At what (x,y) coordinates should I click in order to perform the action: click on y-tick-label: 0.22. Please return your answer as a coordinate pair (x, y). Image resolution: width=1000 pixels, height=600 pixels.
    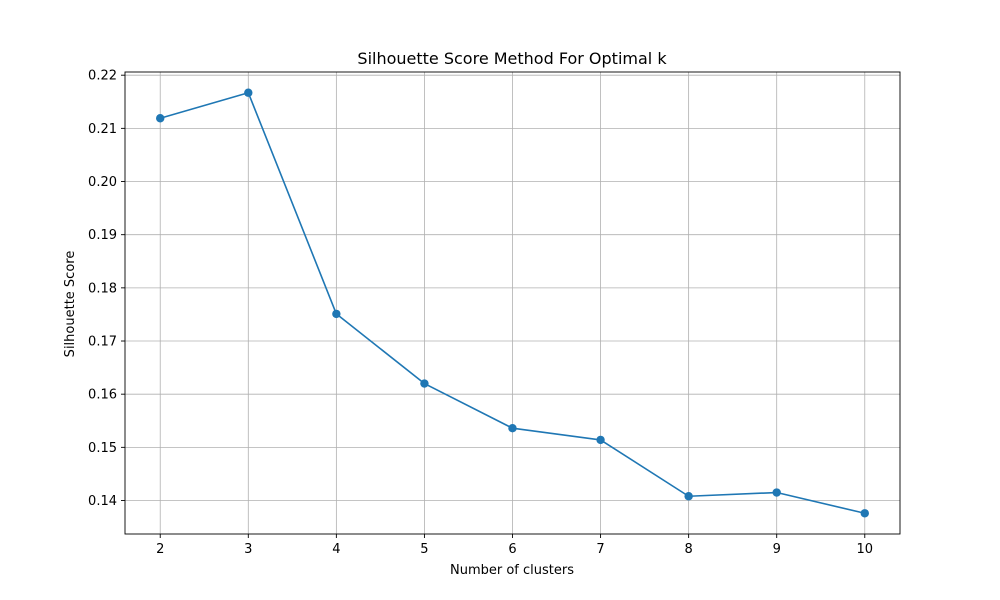
    Looking at the image, I should click on (102, 76).